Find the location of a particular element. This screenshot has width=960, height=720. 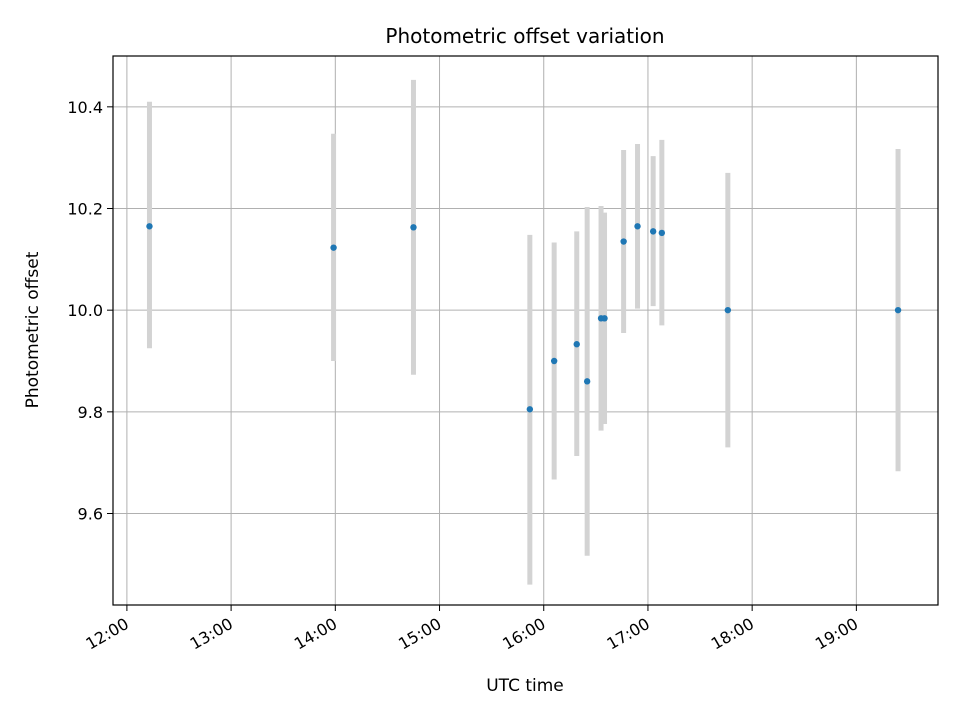

y-tick-label: 10.0 is located at coordinates (85, 310).